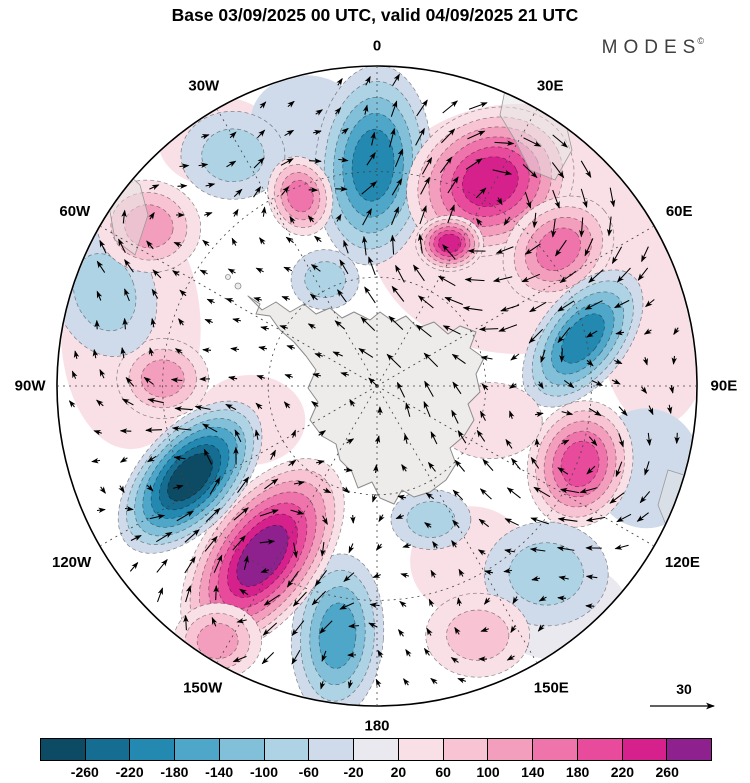  I want to click on colorbar-tick-label: -220, so click(129, 772).